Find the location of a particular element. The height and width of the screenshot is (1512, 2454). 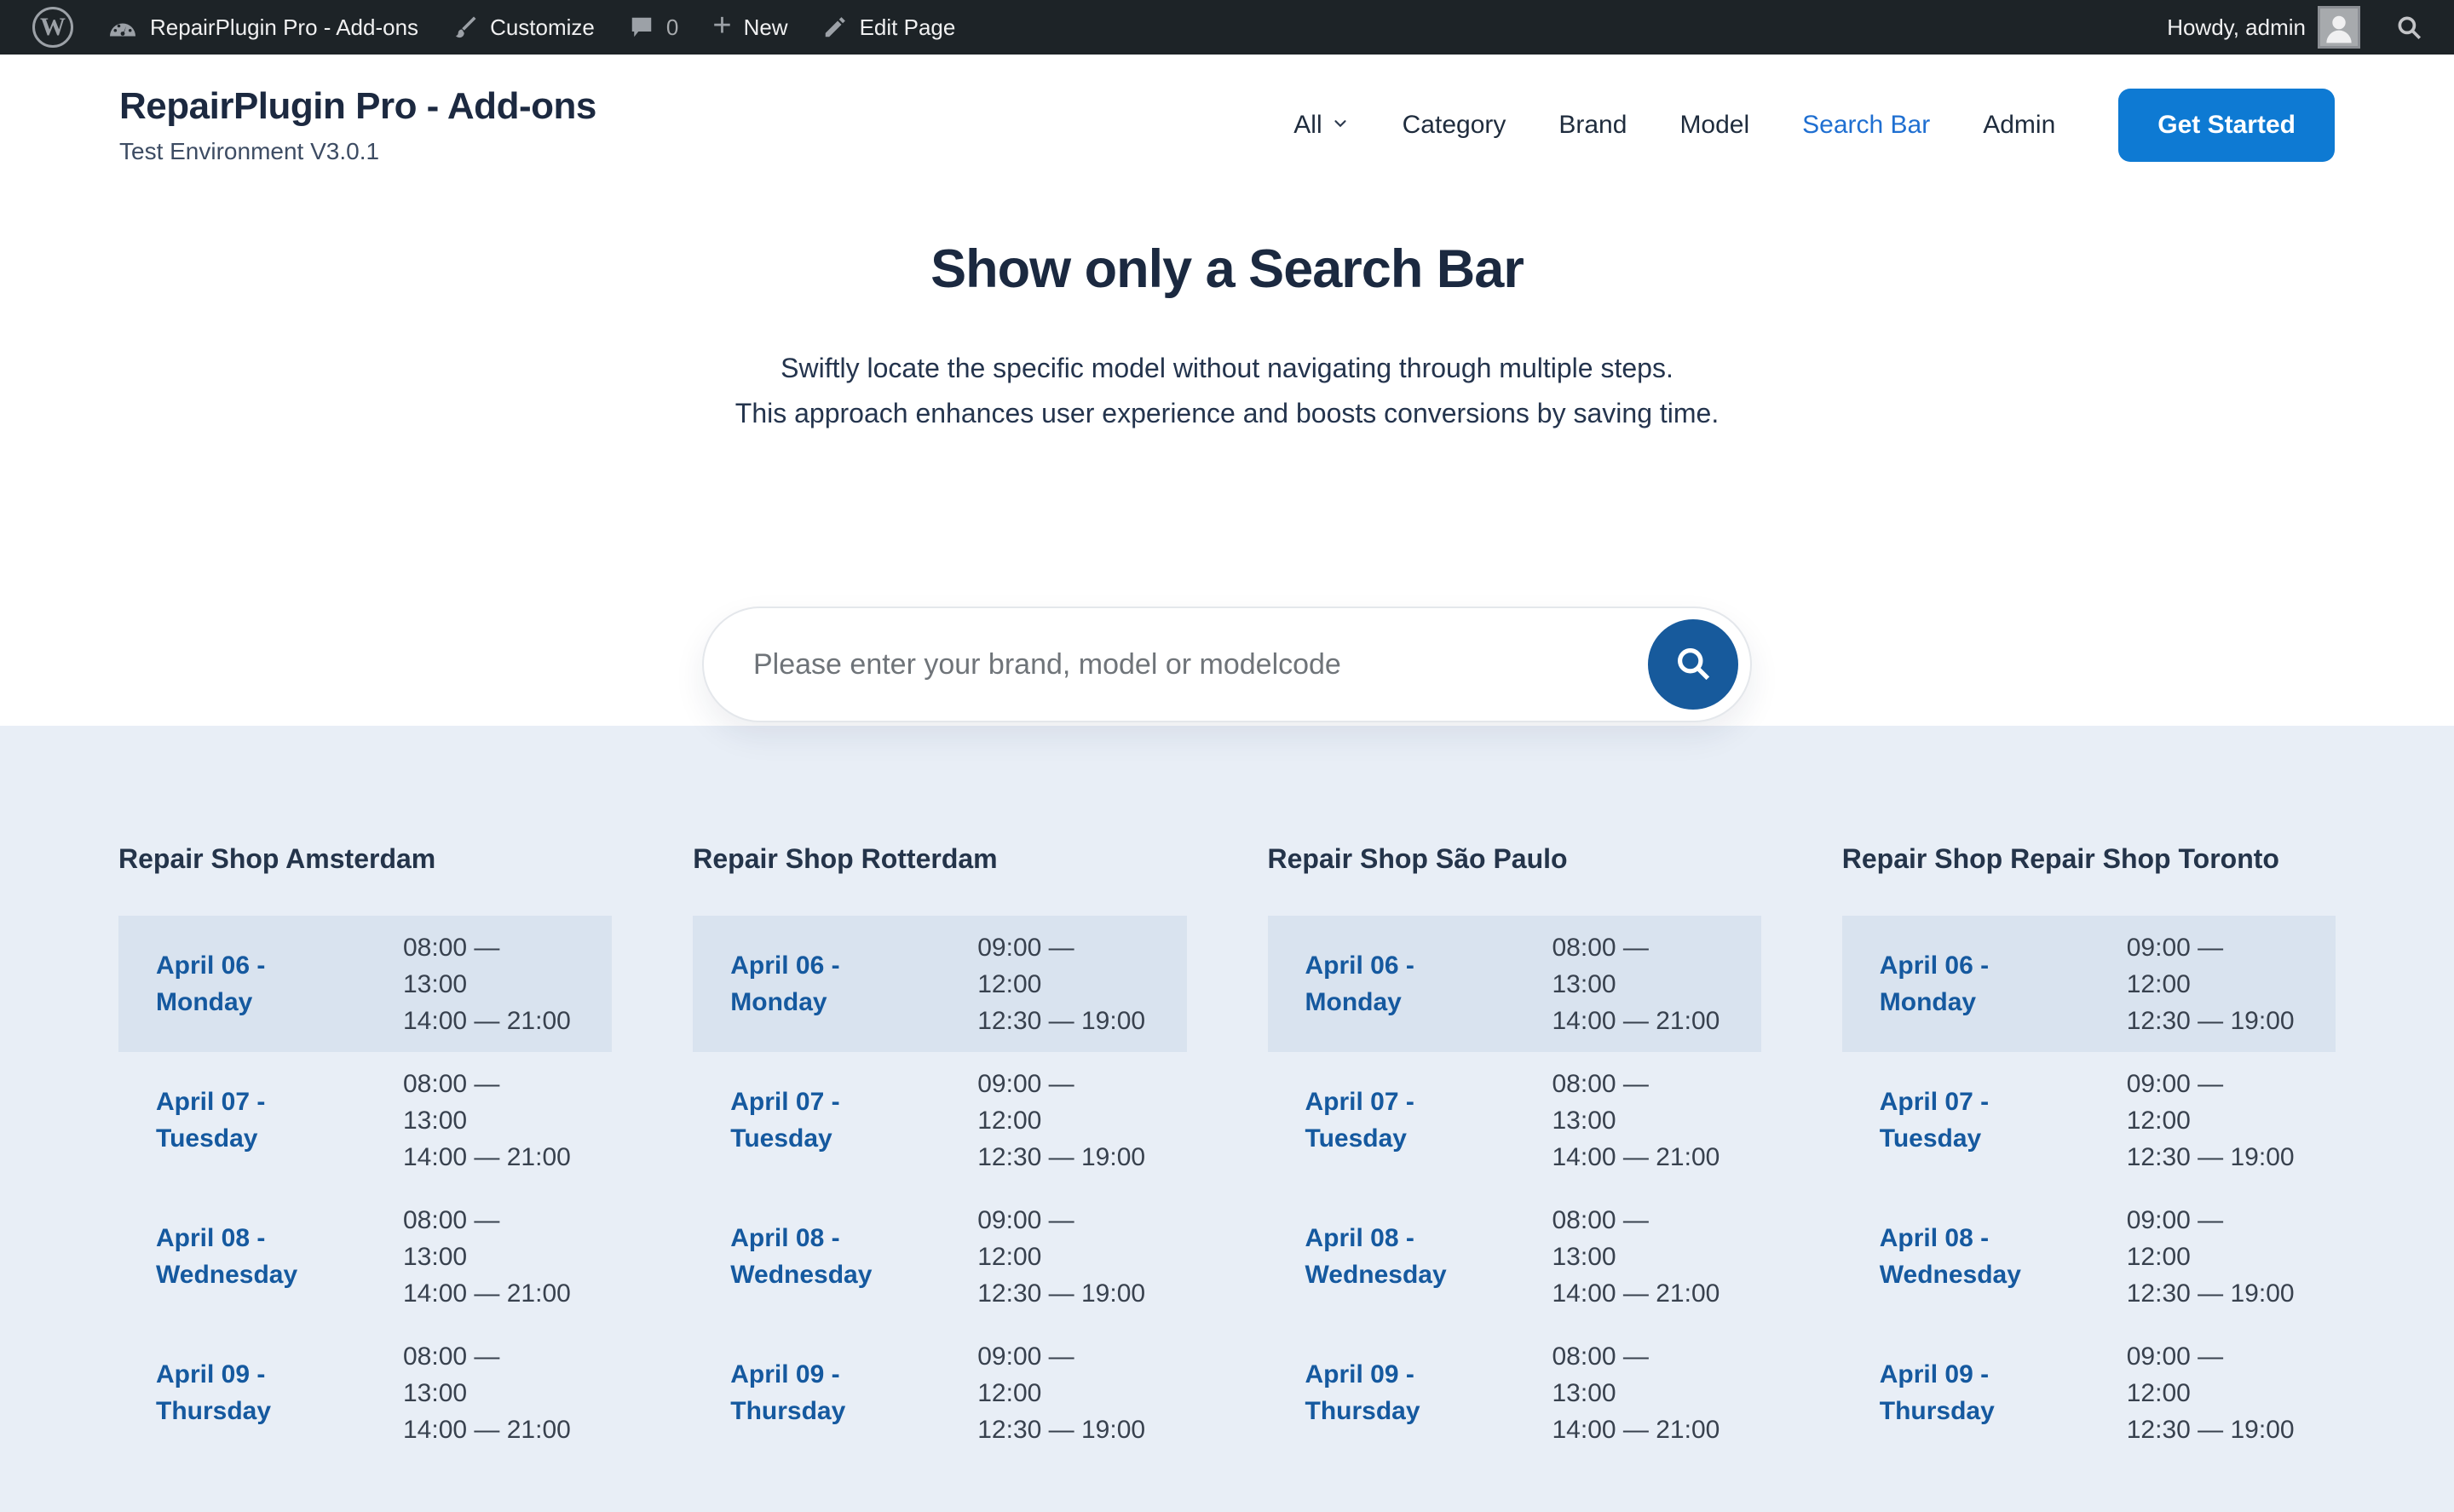

adminbar-comments: 0 is located at coordinates (653, 27).